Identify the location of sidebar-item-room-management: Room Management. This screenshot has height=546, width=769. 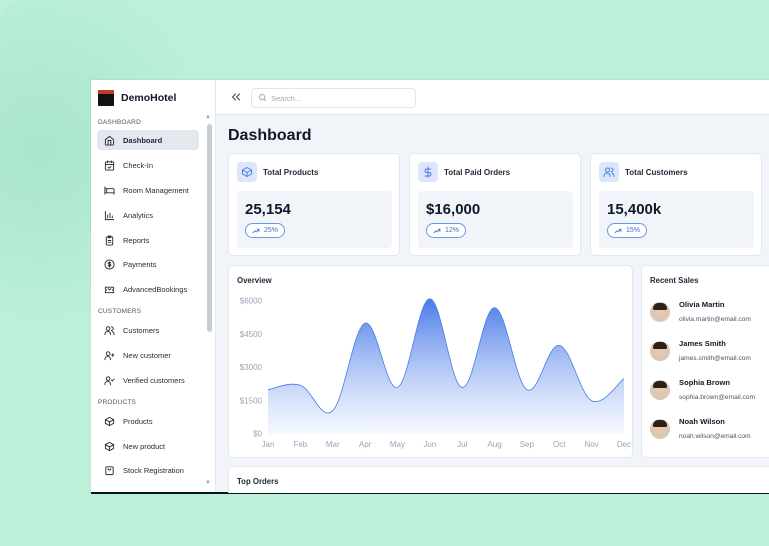
(148, 190).